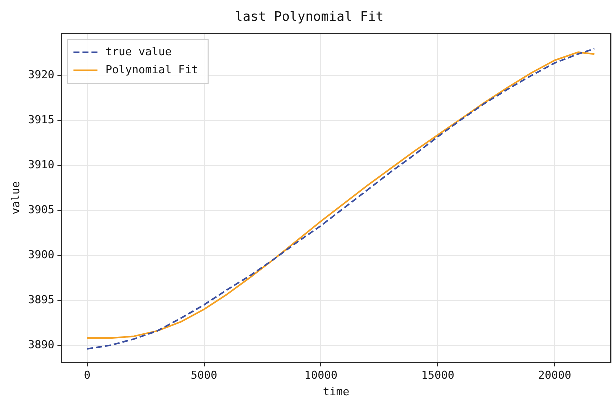 The image size is (615, 401). What do you see at coordinates (139, 51) in the screenshot?
I see `legend-label: true value` at bounding box center [139, 51].